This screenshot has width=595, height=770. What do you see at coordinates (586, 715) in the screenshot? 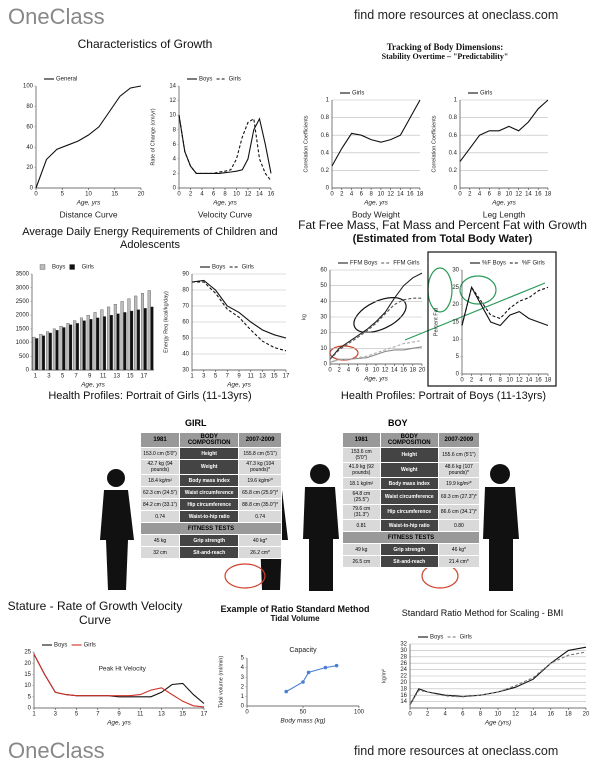
I see `x-tick-label: 20` at bounding box center [586, 715].